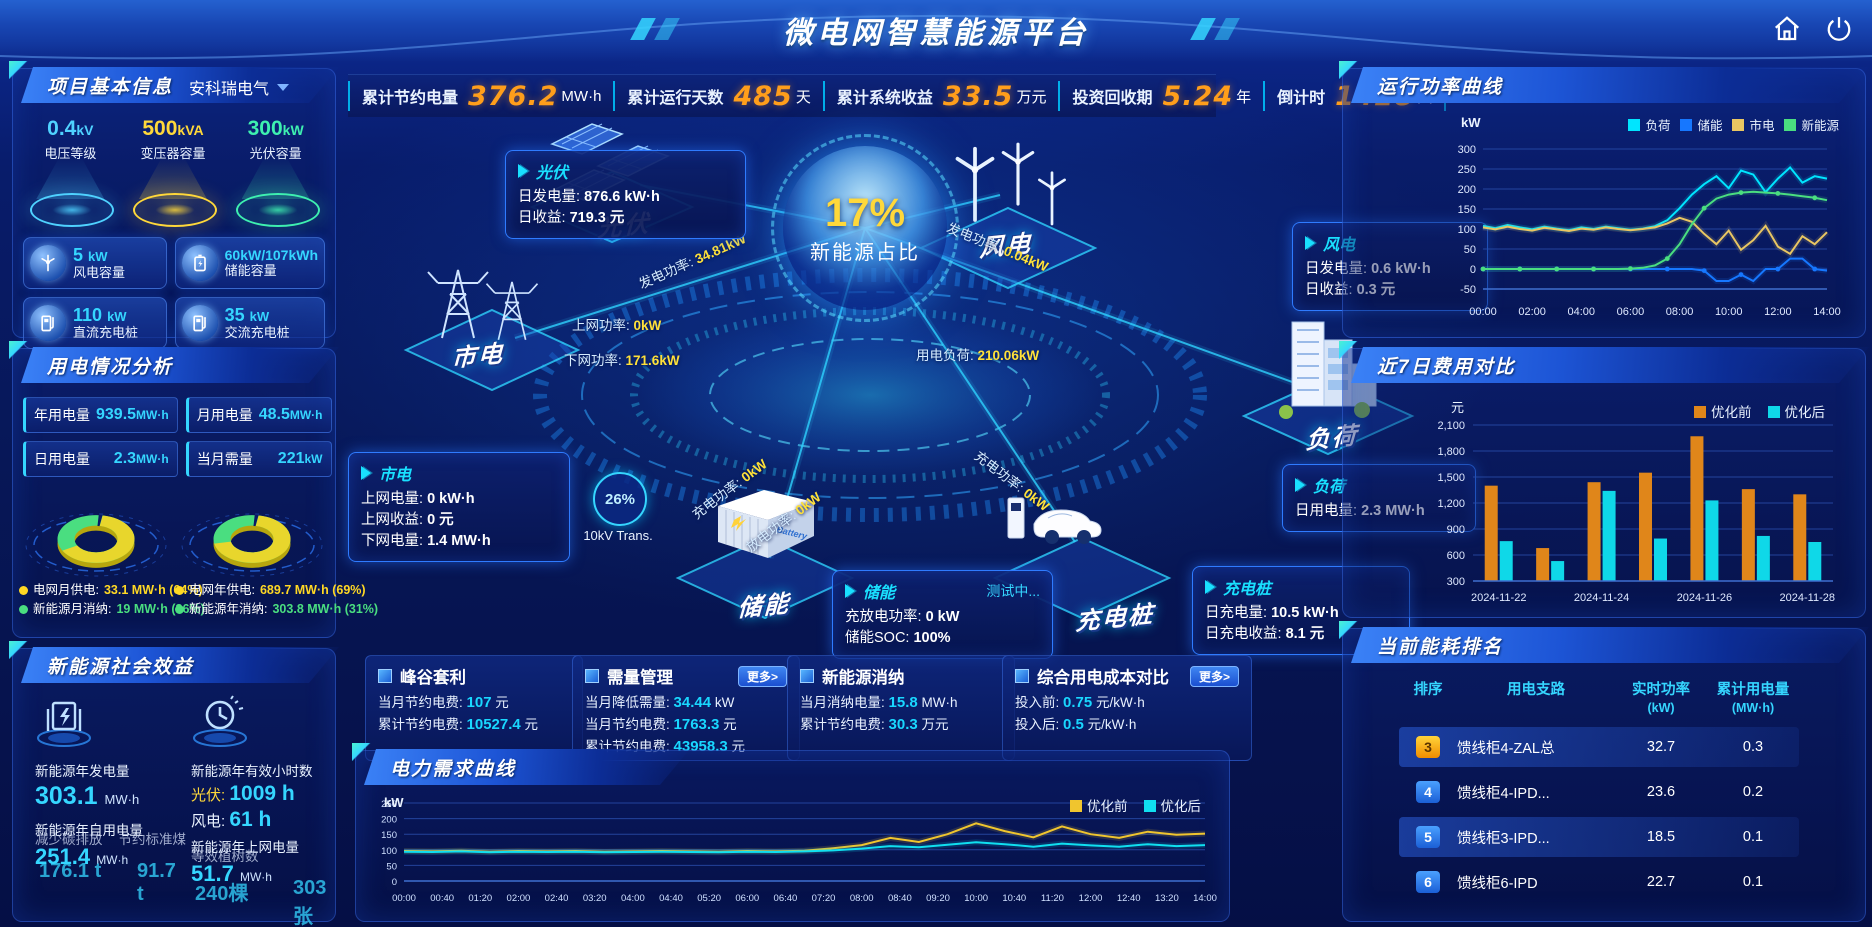 The height and width of the screenshot is (927, 1872). Describe the element at coordinates (978, 355) in the screenshot. I see `flow-label: 用电负荷: 210.06kW` at that location.